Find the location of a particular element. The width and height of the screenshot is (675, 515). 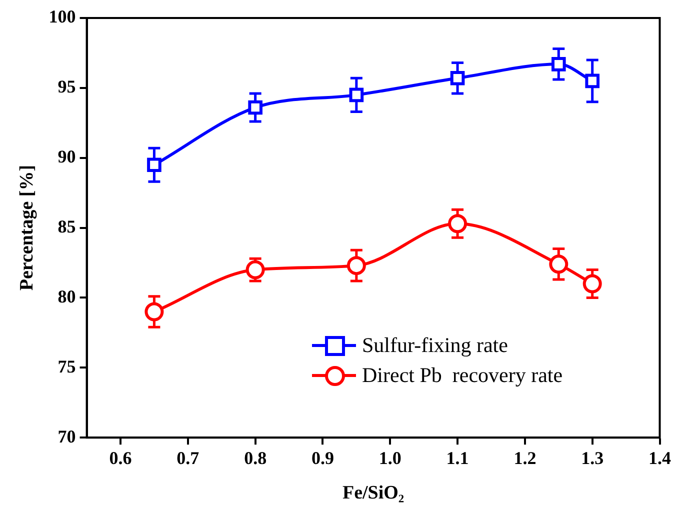

x-tick-label: 0.7 is located at coordinates (188, 458).